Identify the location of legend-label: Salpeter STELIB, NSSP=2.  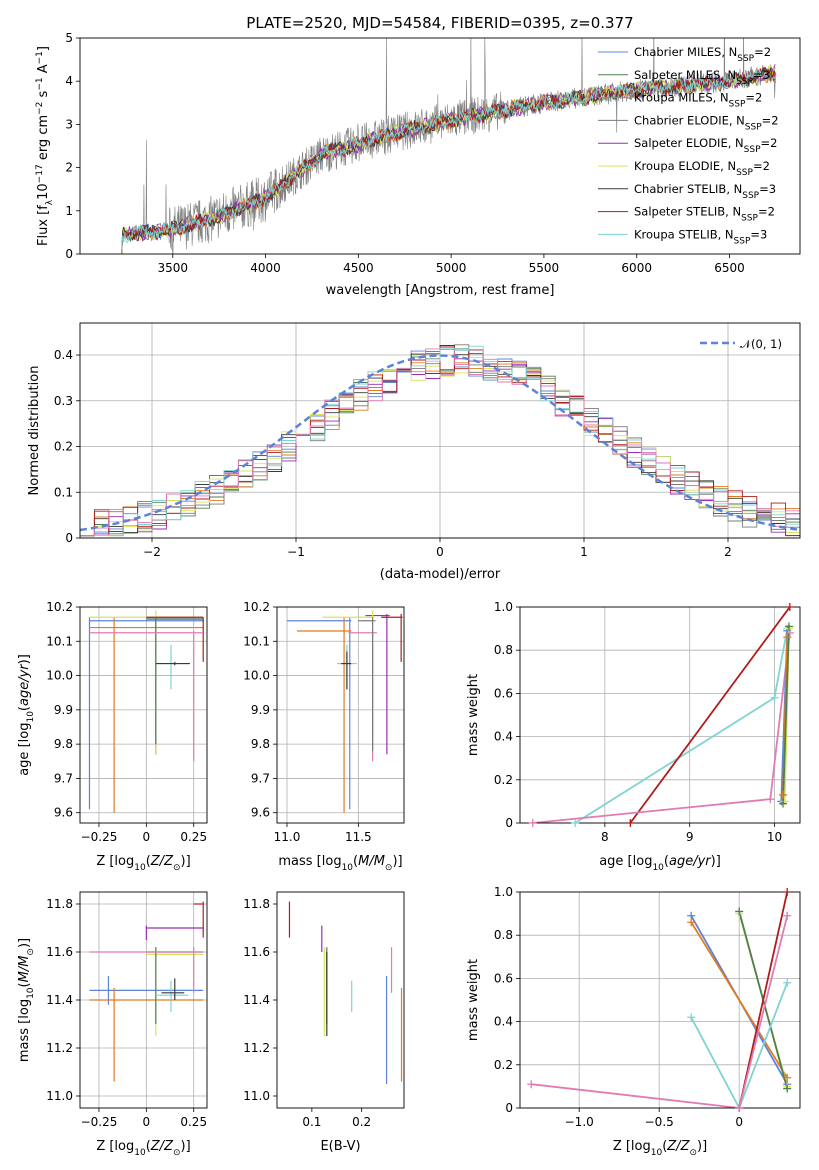
(704, 214).